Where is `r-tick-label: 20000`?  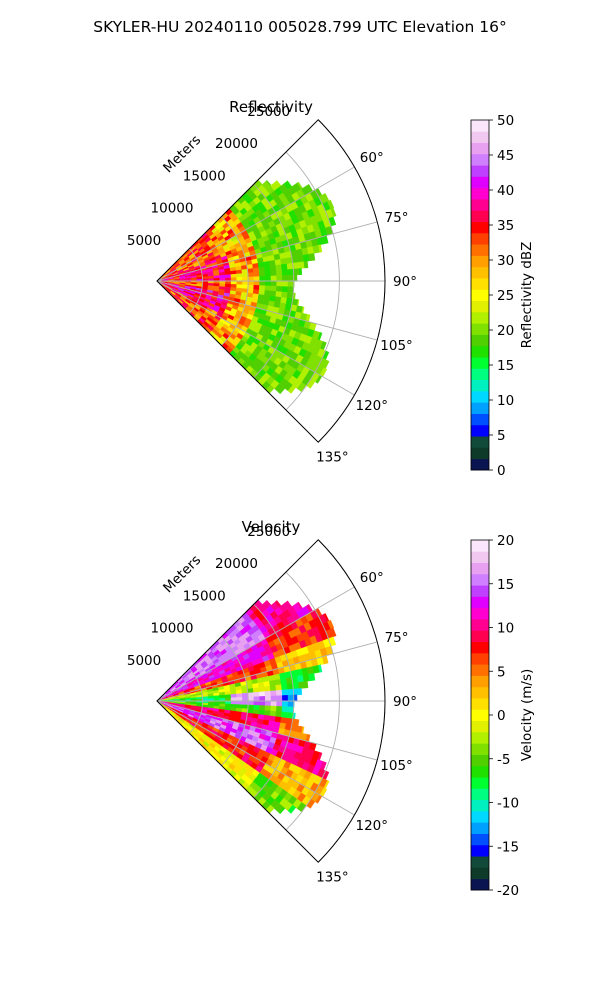
r-tick-label: 20000 is located at coordinates (236, 564).